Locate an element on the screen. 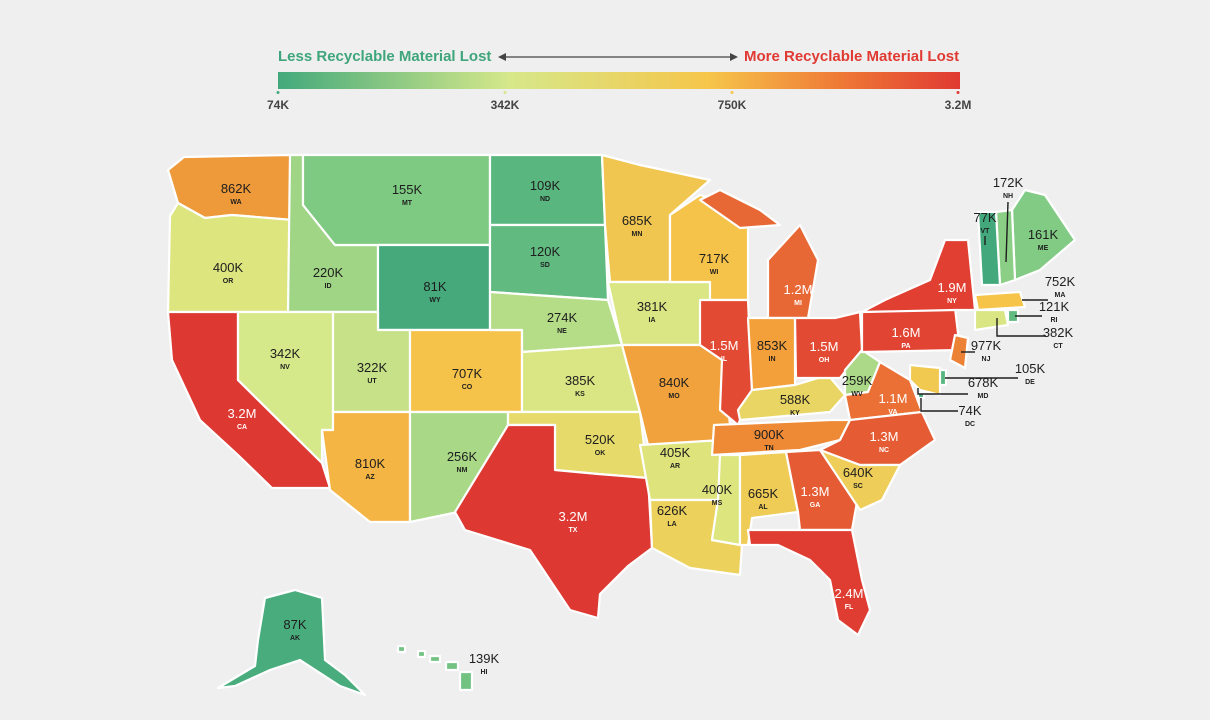 This screenshot has height=720, width=1210. state-value-label-fl: 2.4M is located at coordinates (849, 593).